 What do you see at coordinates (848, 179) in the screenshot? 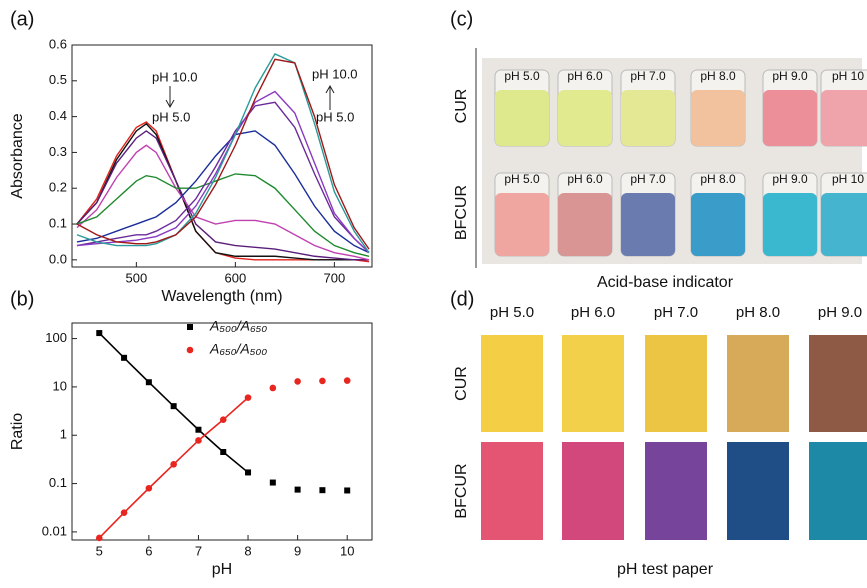
I see `vial-label: pH 10` at bounding box center [848, 179].